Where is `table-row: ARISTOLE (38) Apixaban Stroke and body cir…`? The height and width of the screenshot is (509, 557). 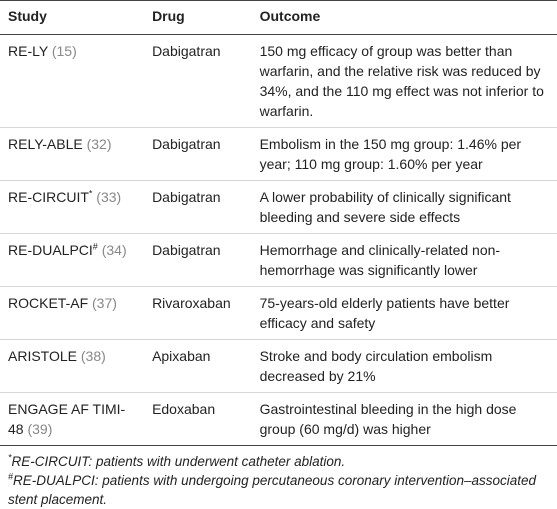
table-row: ARISTOLE (38) Apixaban Stroke and body cir… is located at coordinates (278, 366).